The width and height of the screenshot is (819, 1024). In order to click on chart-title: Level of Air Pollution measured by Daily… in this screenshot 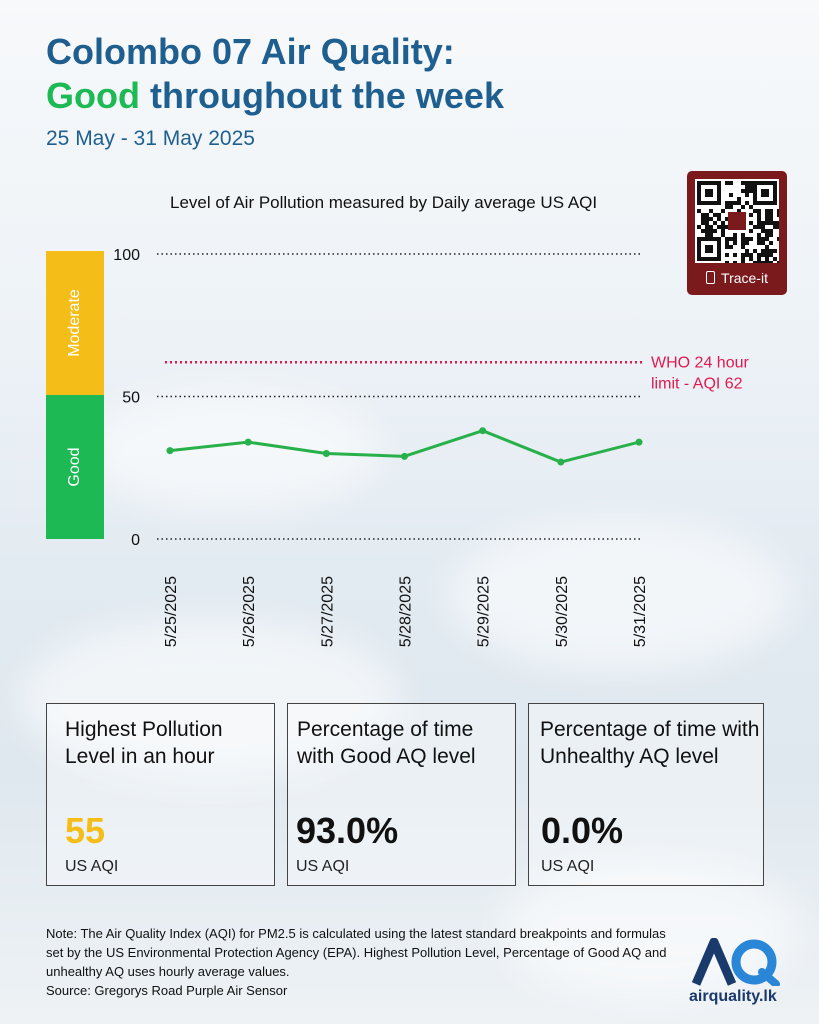, I will do `click(384, 202)`.